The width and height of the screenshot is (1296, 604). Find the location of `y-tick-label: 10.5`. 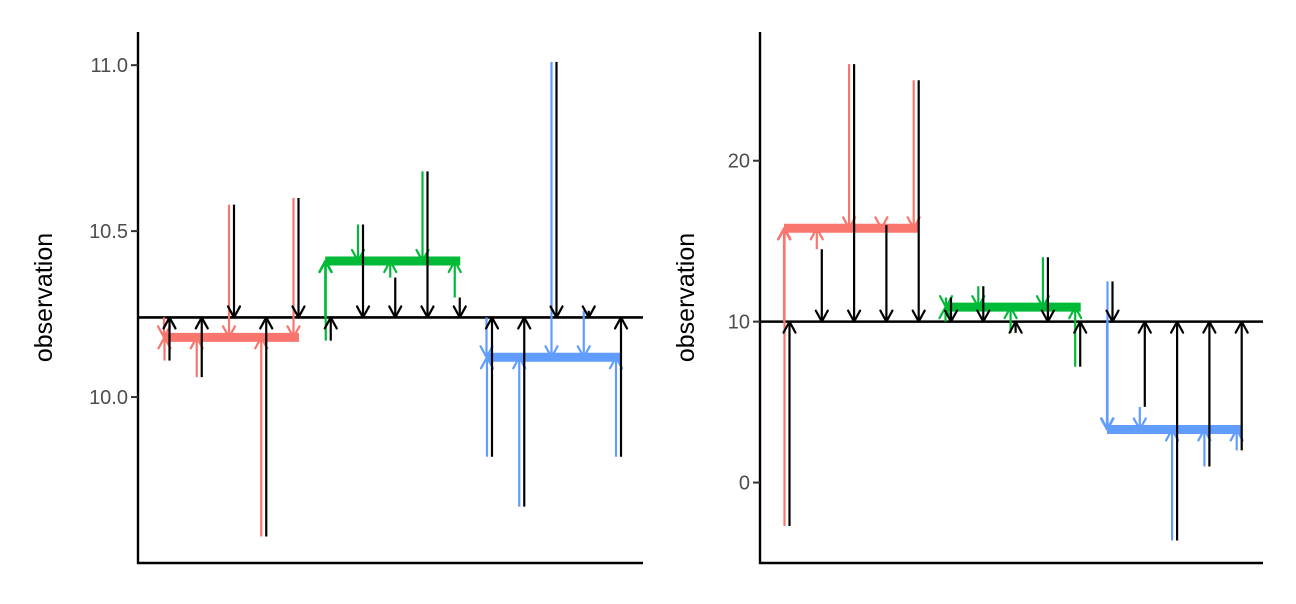

y-tick-label: 10.5 is located at coordinates (108, 232).